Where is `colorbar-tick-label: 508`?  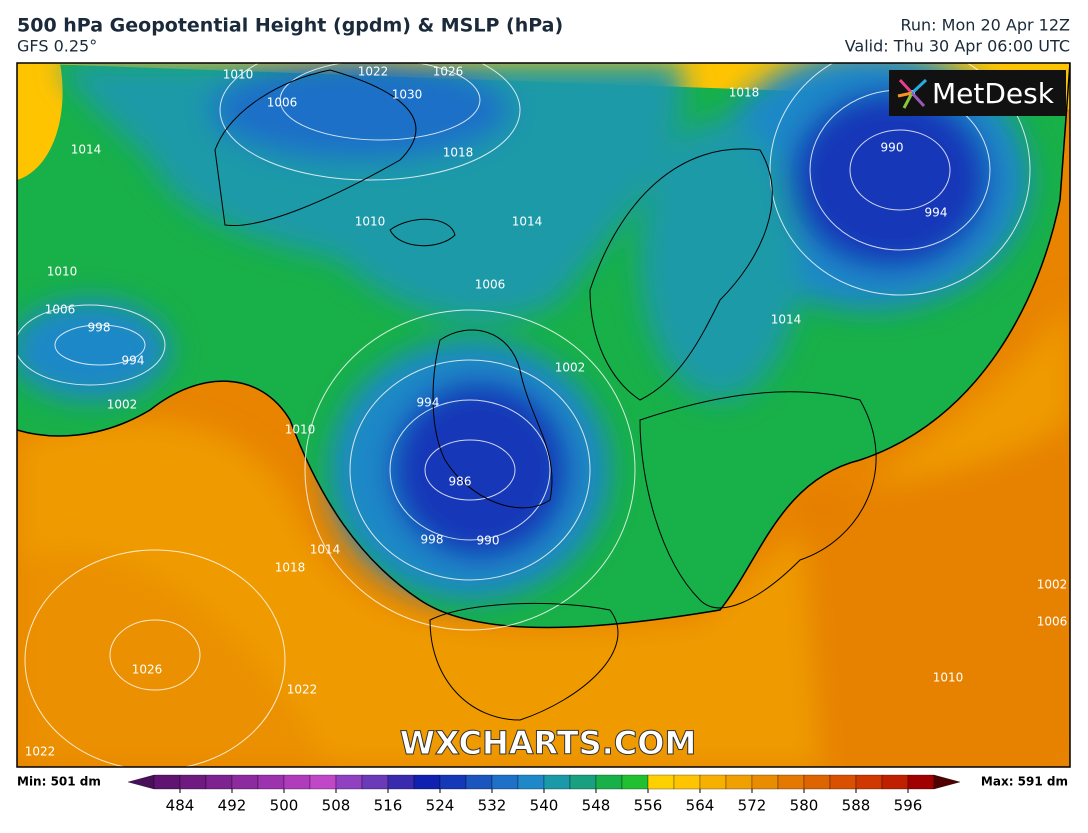 colorbar-tick-label: 508 is located at coordinates (336, 806).